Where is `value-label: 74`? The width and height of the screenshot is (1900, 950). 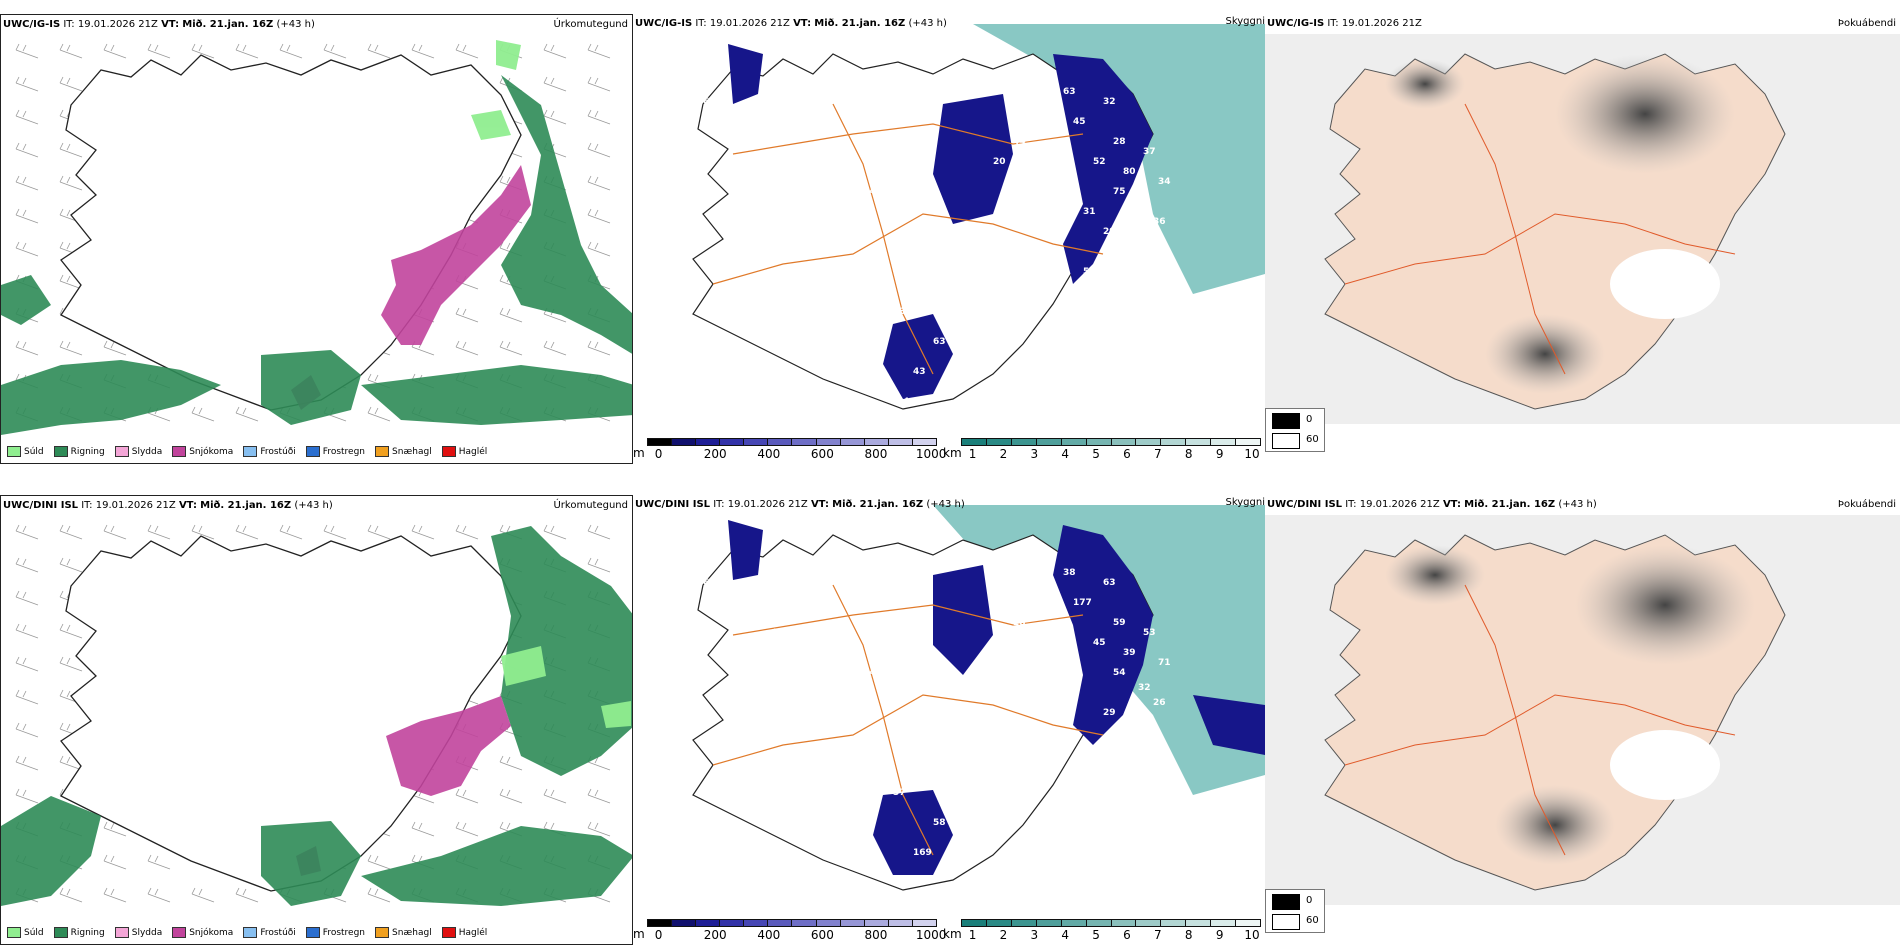
value-label: 74 is located at coordinates (1059, 643).